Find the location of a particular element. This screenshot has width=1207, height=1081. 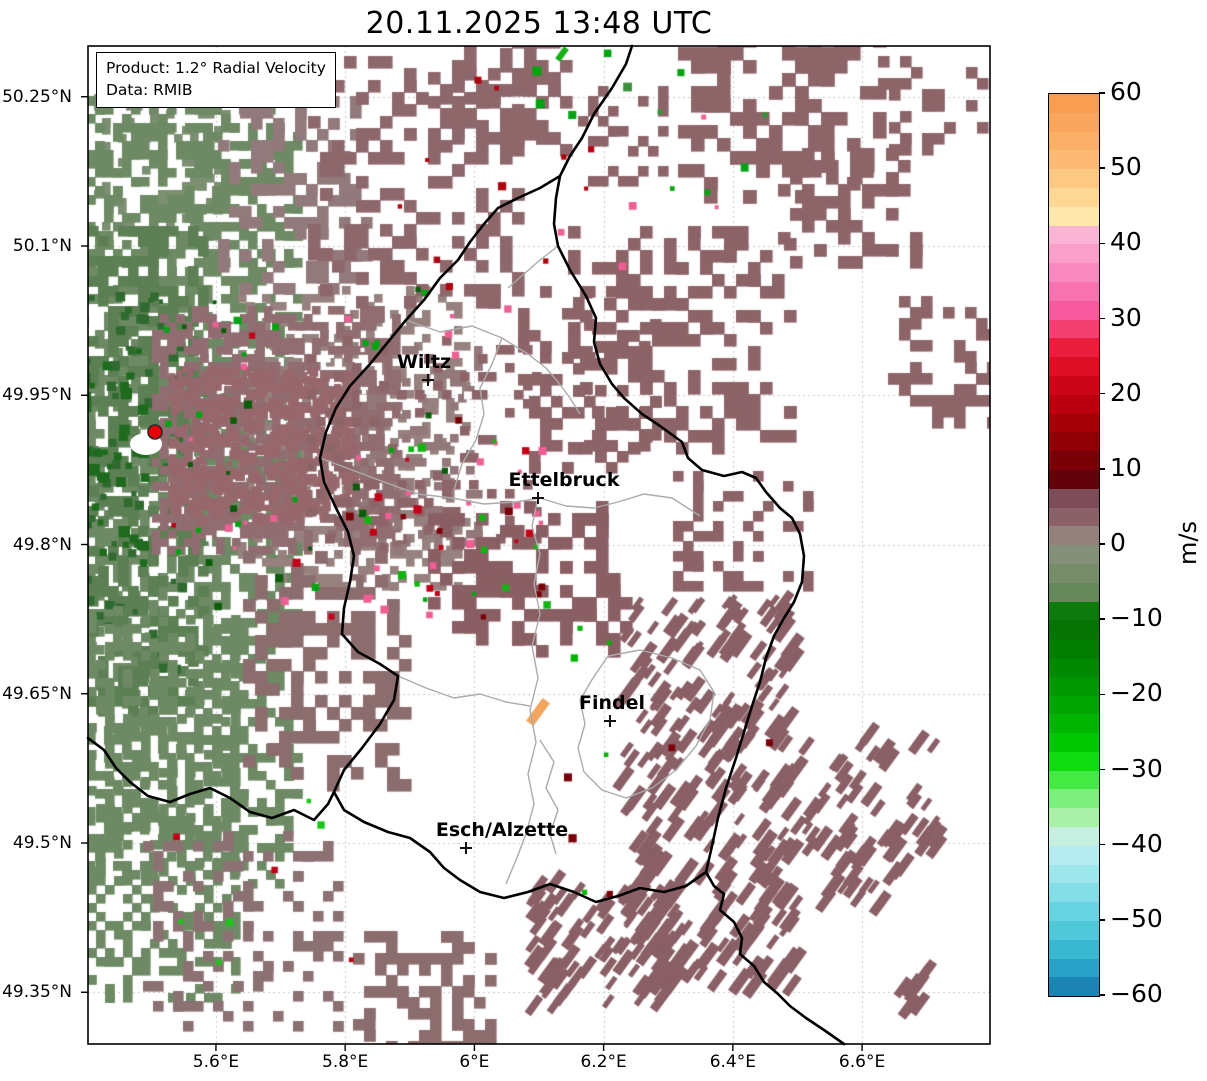

lat-tick-label: 49.35°N is located at coordinates (37, 992).